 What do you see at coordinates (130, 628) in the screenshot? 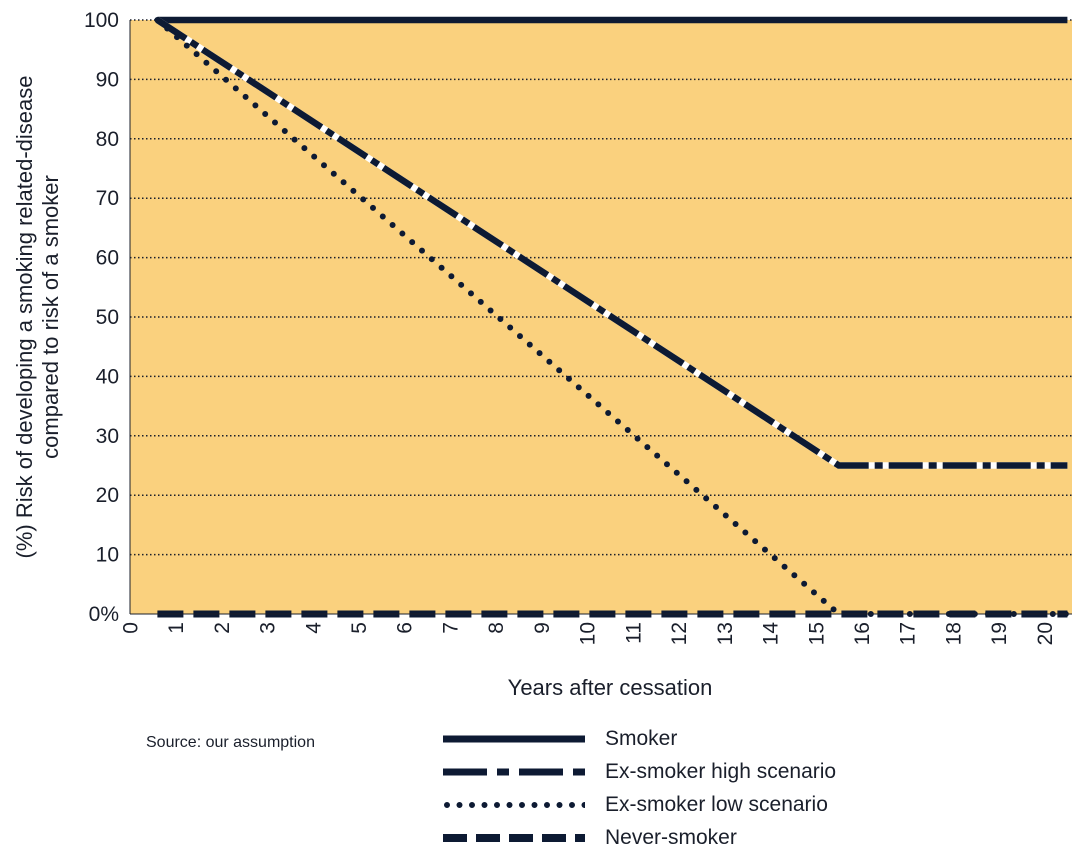
I see `x-tick-label: 0` at bounding box center [130, 628].